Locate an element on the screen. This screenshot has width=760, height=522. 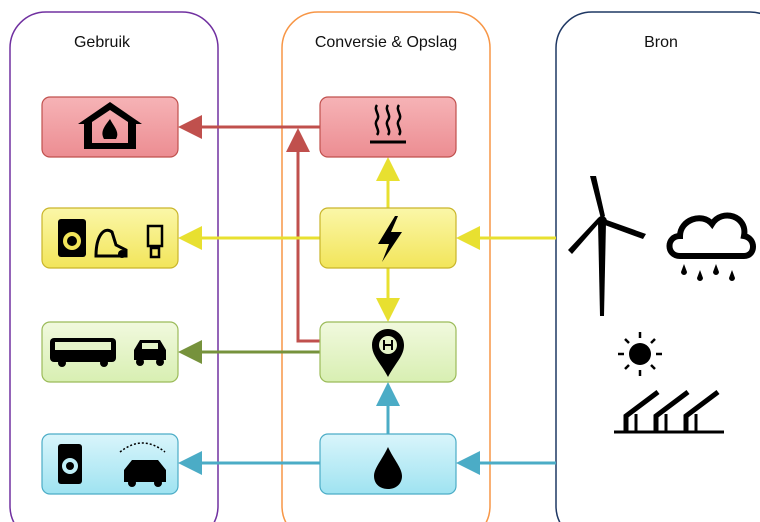
icon-carwash is located at coordinates (145, 471).